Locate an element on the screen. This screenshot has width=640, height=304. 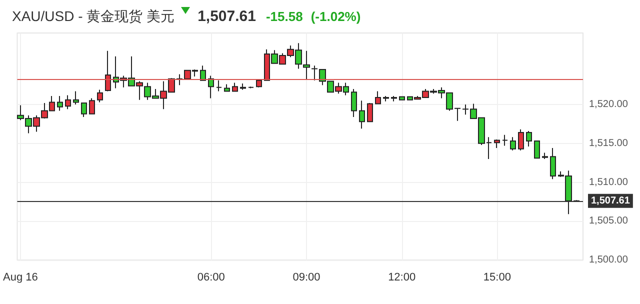
text: 1,507.61 is located at coordinates (227, 16).